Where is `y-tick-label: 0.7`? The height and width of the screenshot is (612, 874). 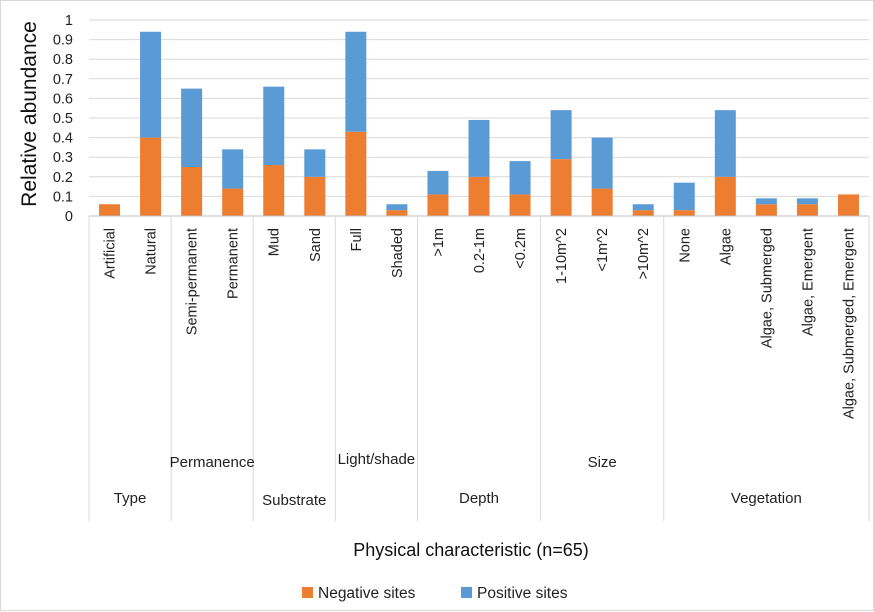
y-tick-label: 0.7 is located at coordinates (63, 80).